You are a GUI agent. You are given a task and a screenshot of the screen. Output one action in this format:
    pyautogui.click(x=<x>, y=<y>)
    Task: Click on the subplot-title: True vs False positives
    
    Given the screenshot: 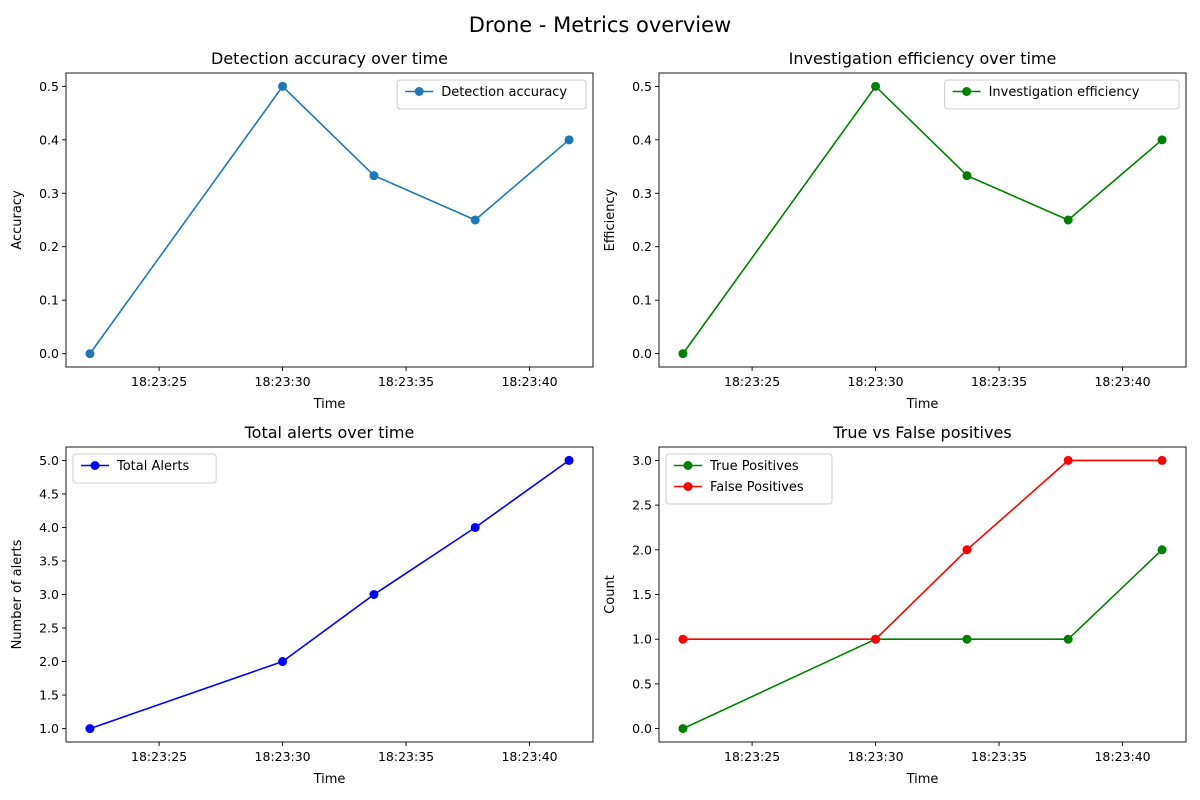 What is the action you would take?
    pyautogui.click(x=921, y=432)
    